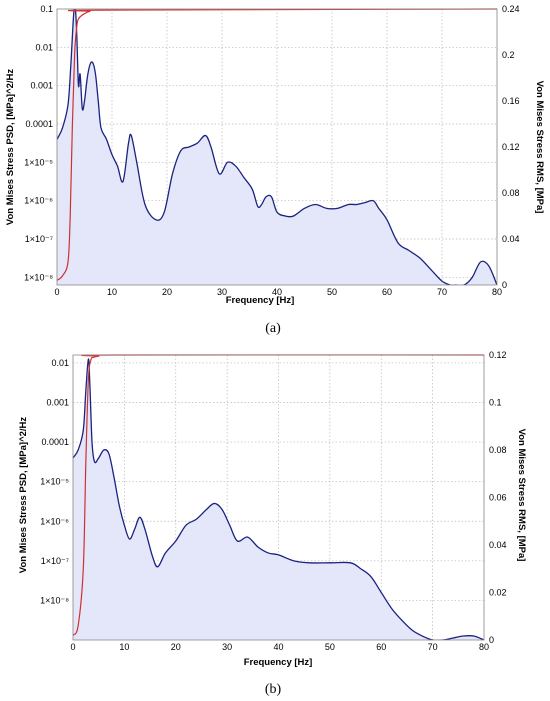  Describe the element at coordinates (511, 101) in the screenshot. I see `right-tick-label: 0.16` at that location.